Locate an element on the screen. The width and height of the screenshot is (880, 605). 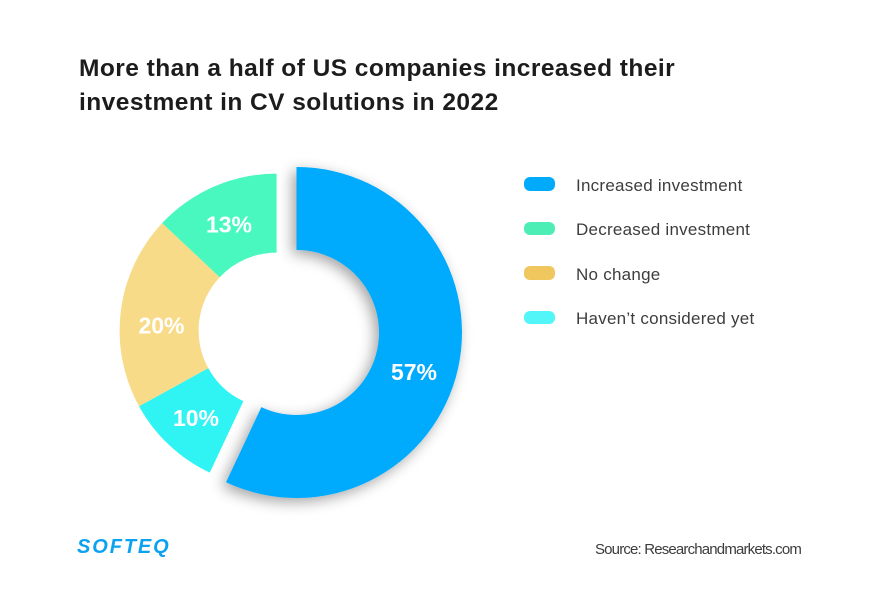
svg-text: 57% is located at coordinates (414, 372).